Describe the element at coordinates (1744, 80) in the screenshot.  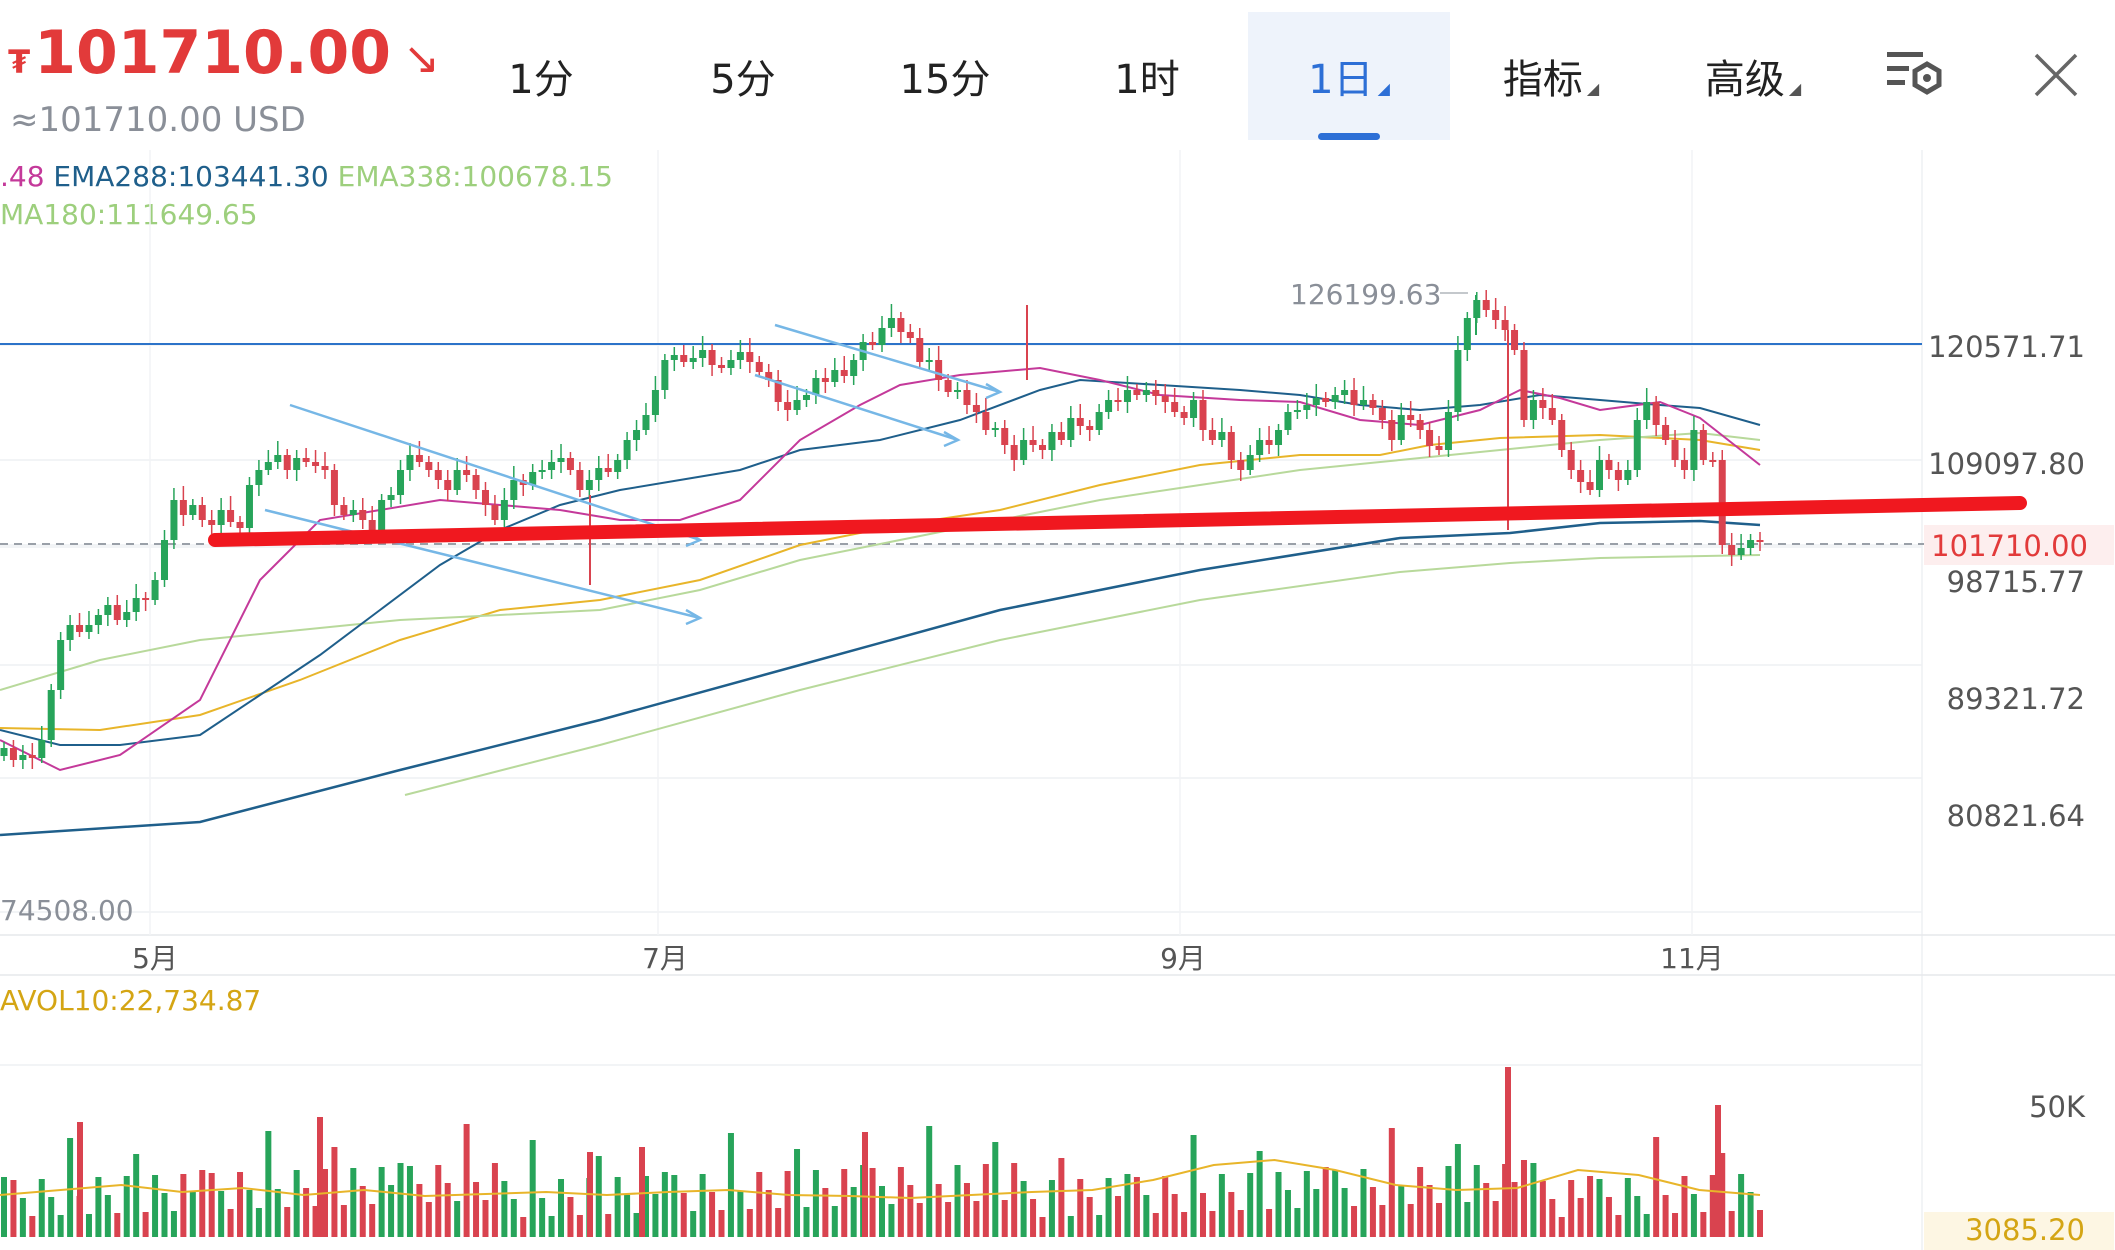
I see `tab-label: 高级` at that location.